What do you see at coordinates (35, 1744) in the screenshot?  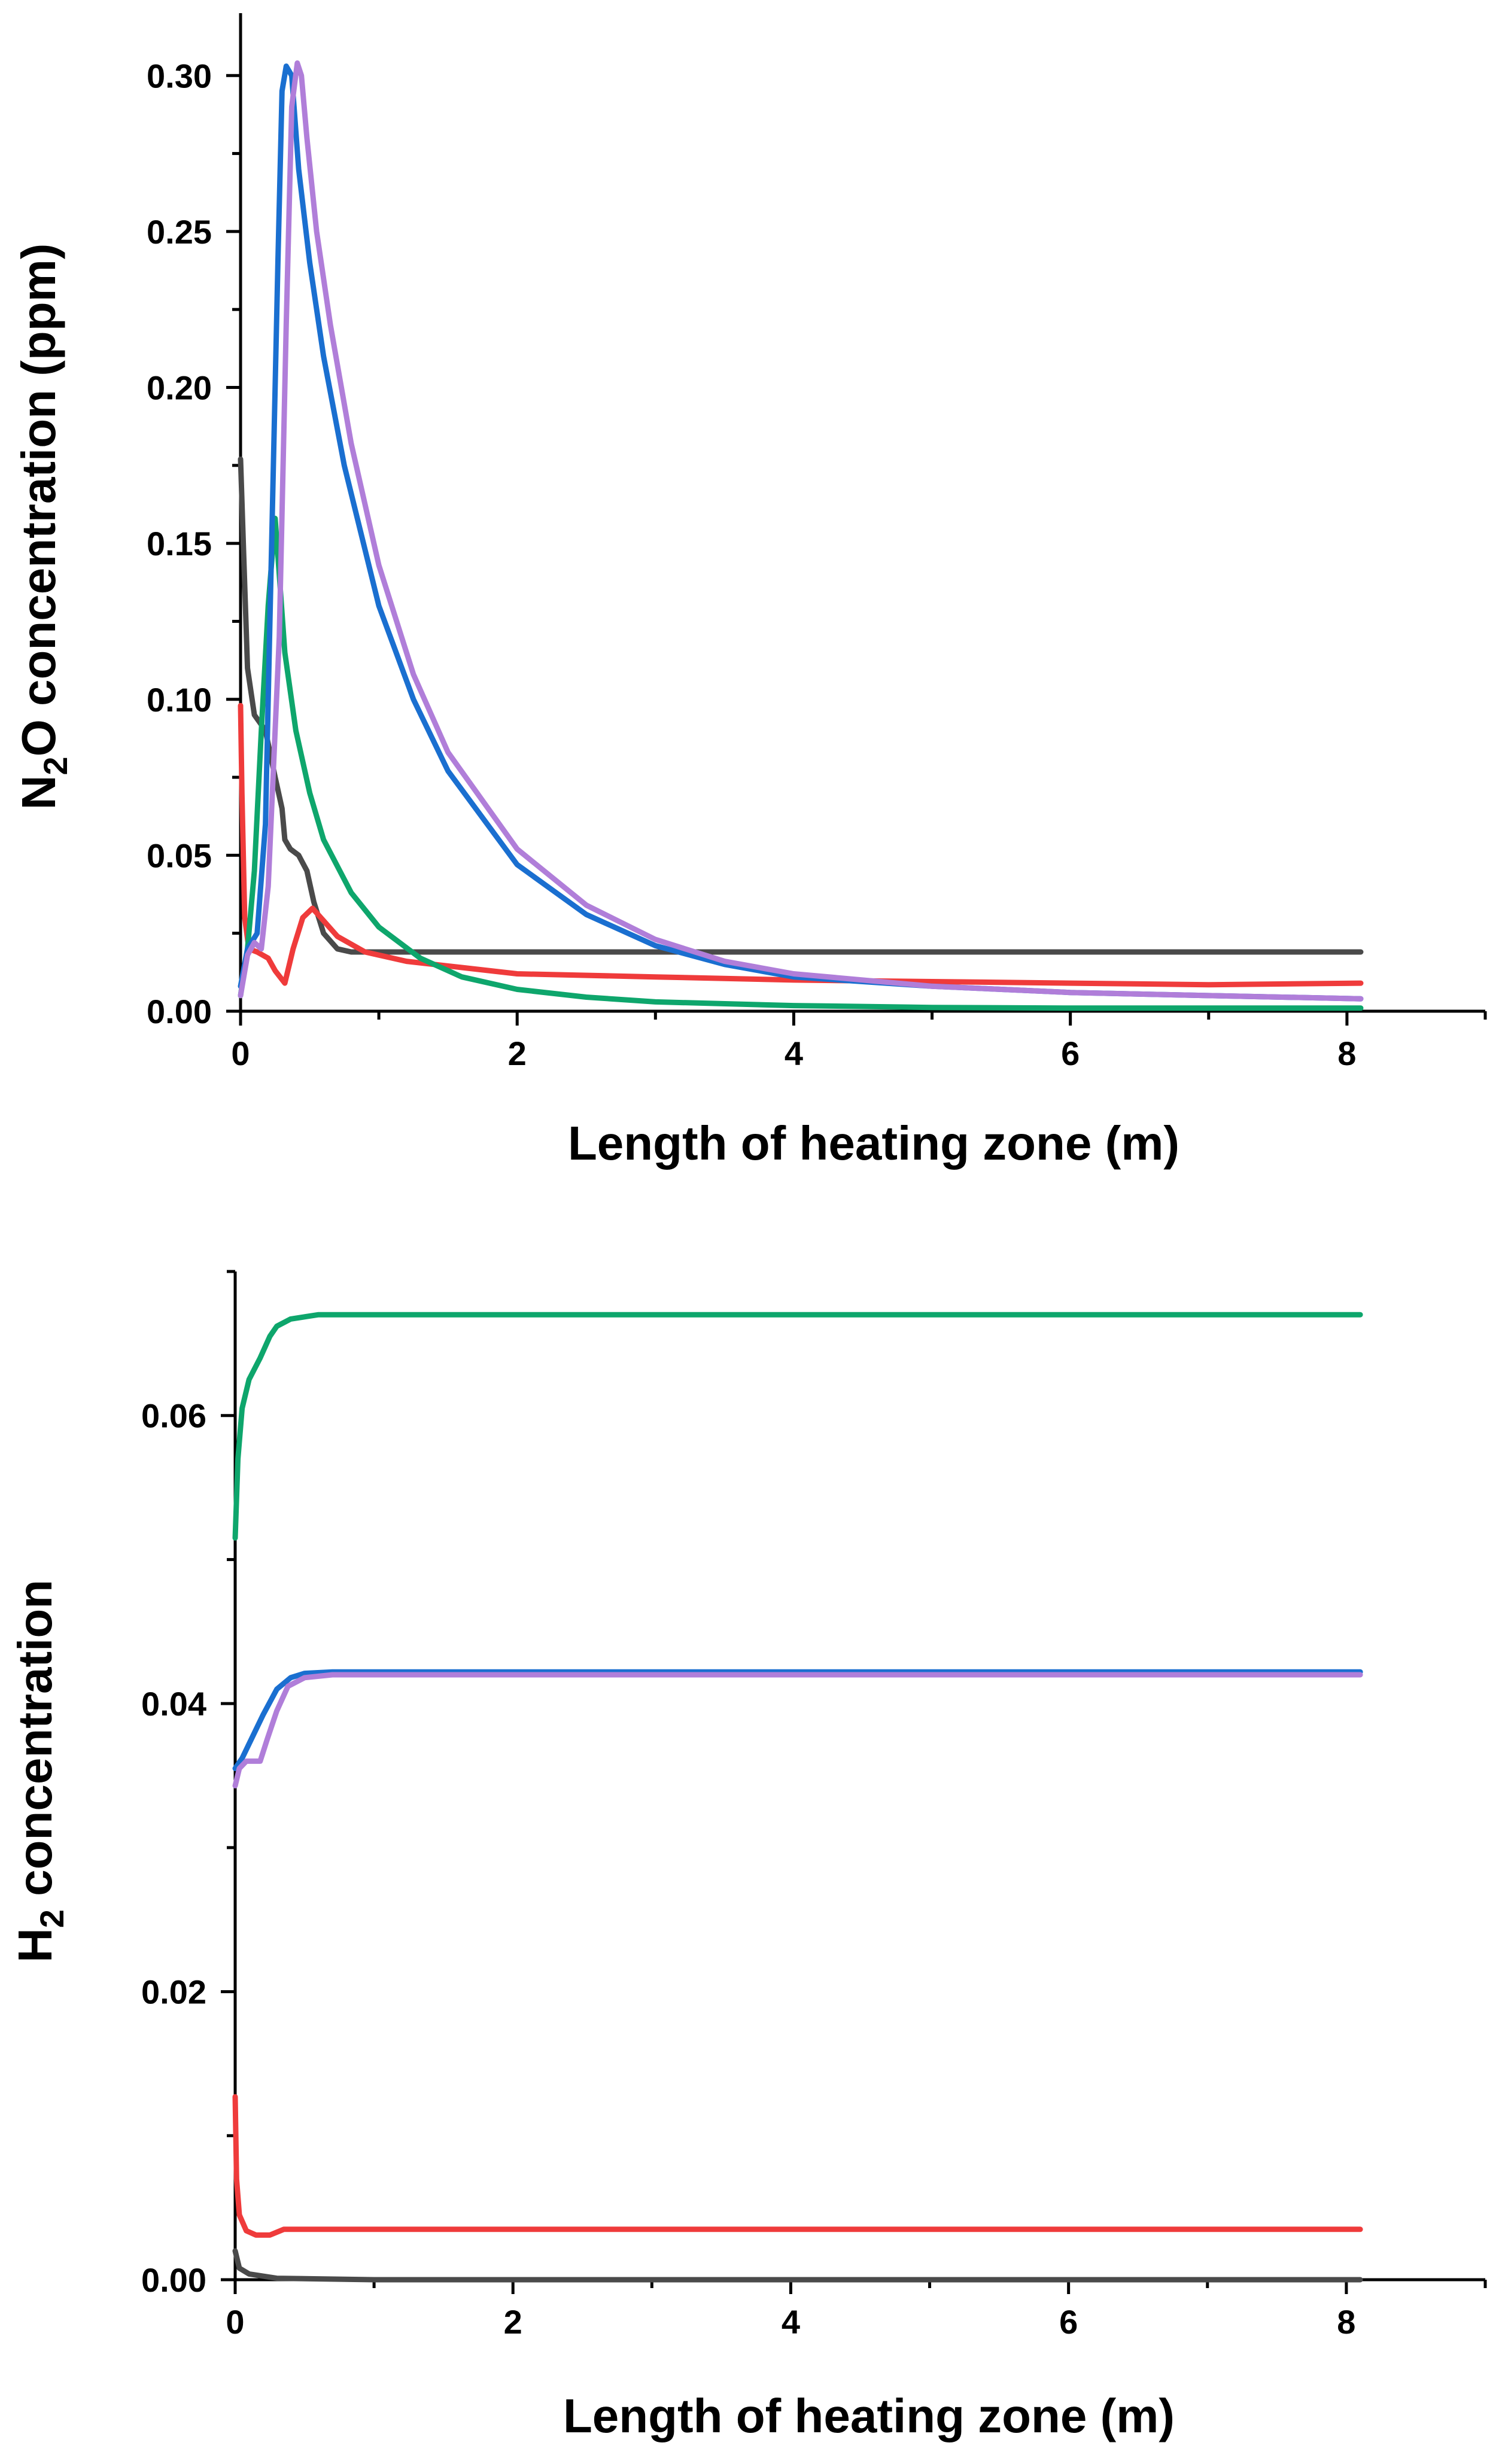 I see `h2-y-axis-title-rest: concentration` at bounding box center [35, 1744].